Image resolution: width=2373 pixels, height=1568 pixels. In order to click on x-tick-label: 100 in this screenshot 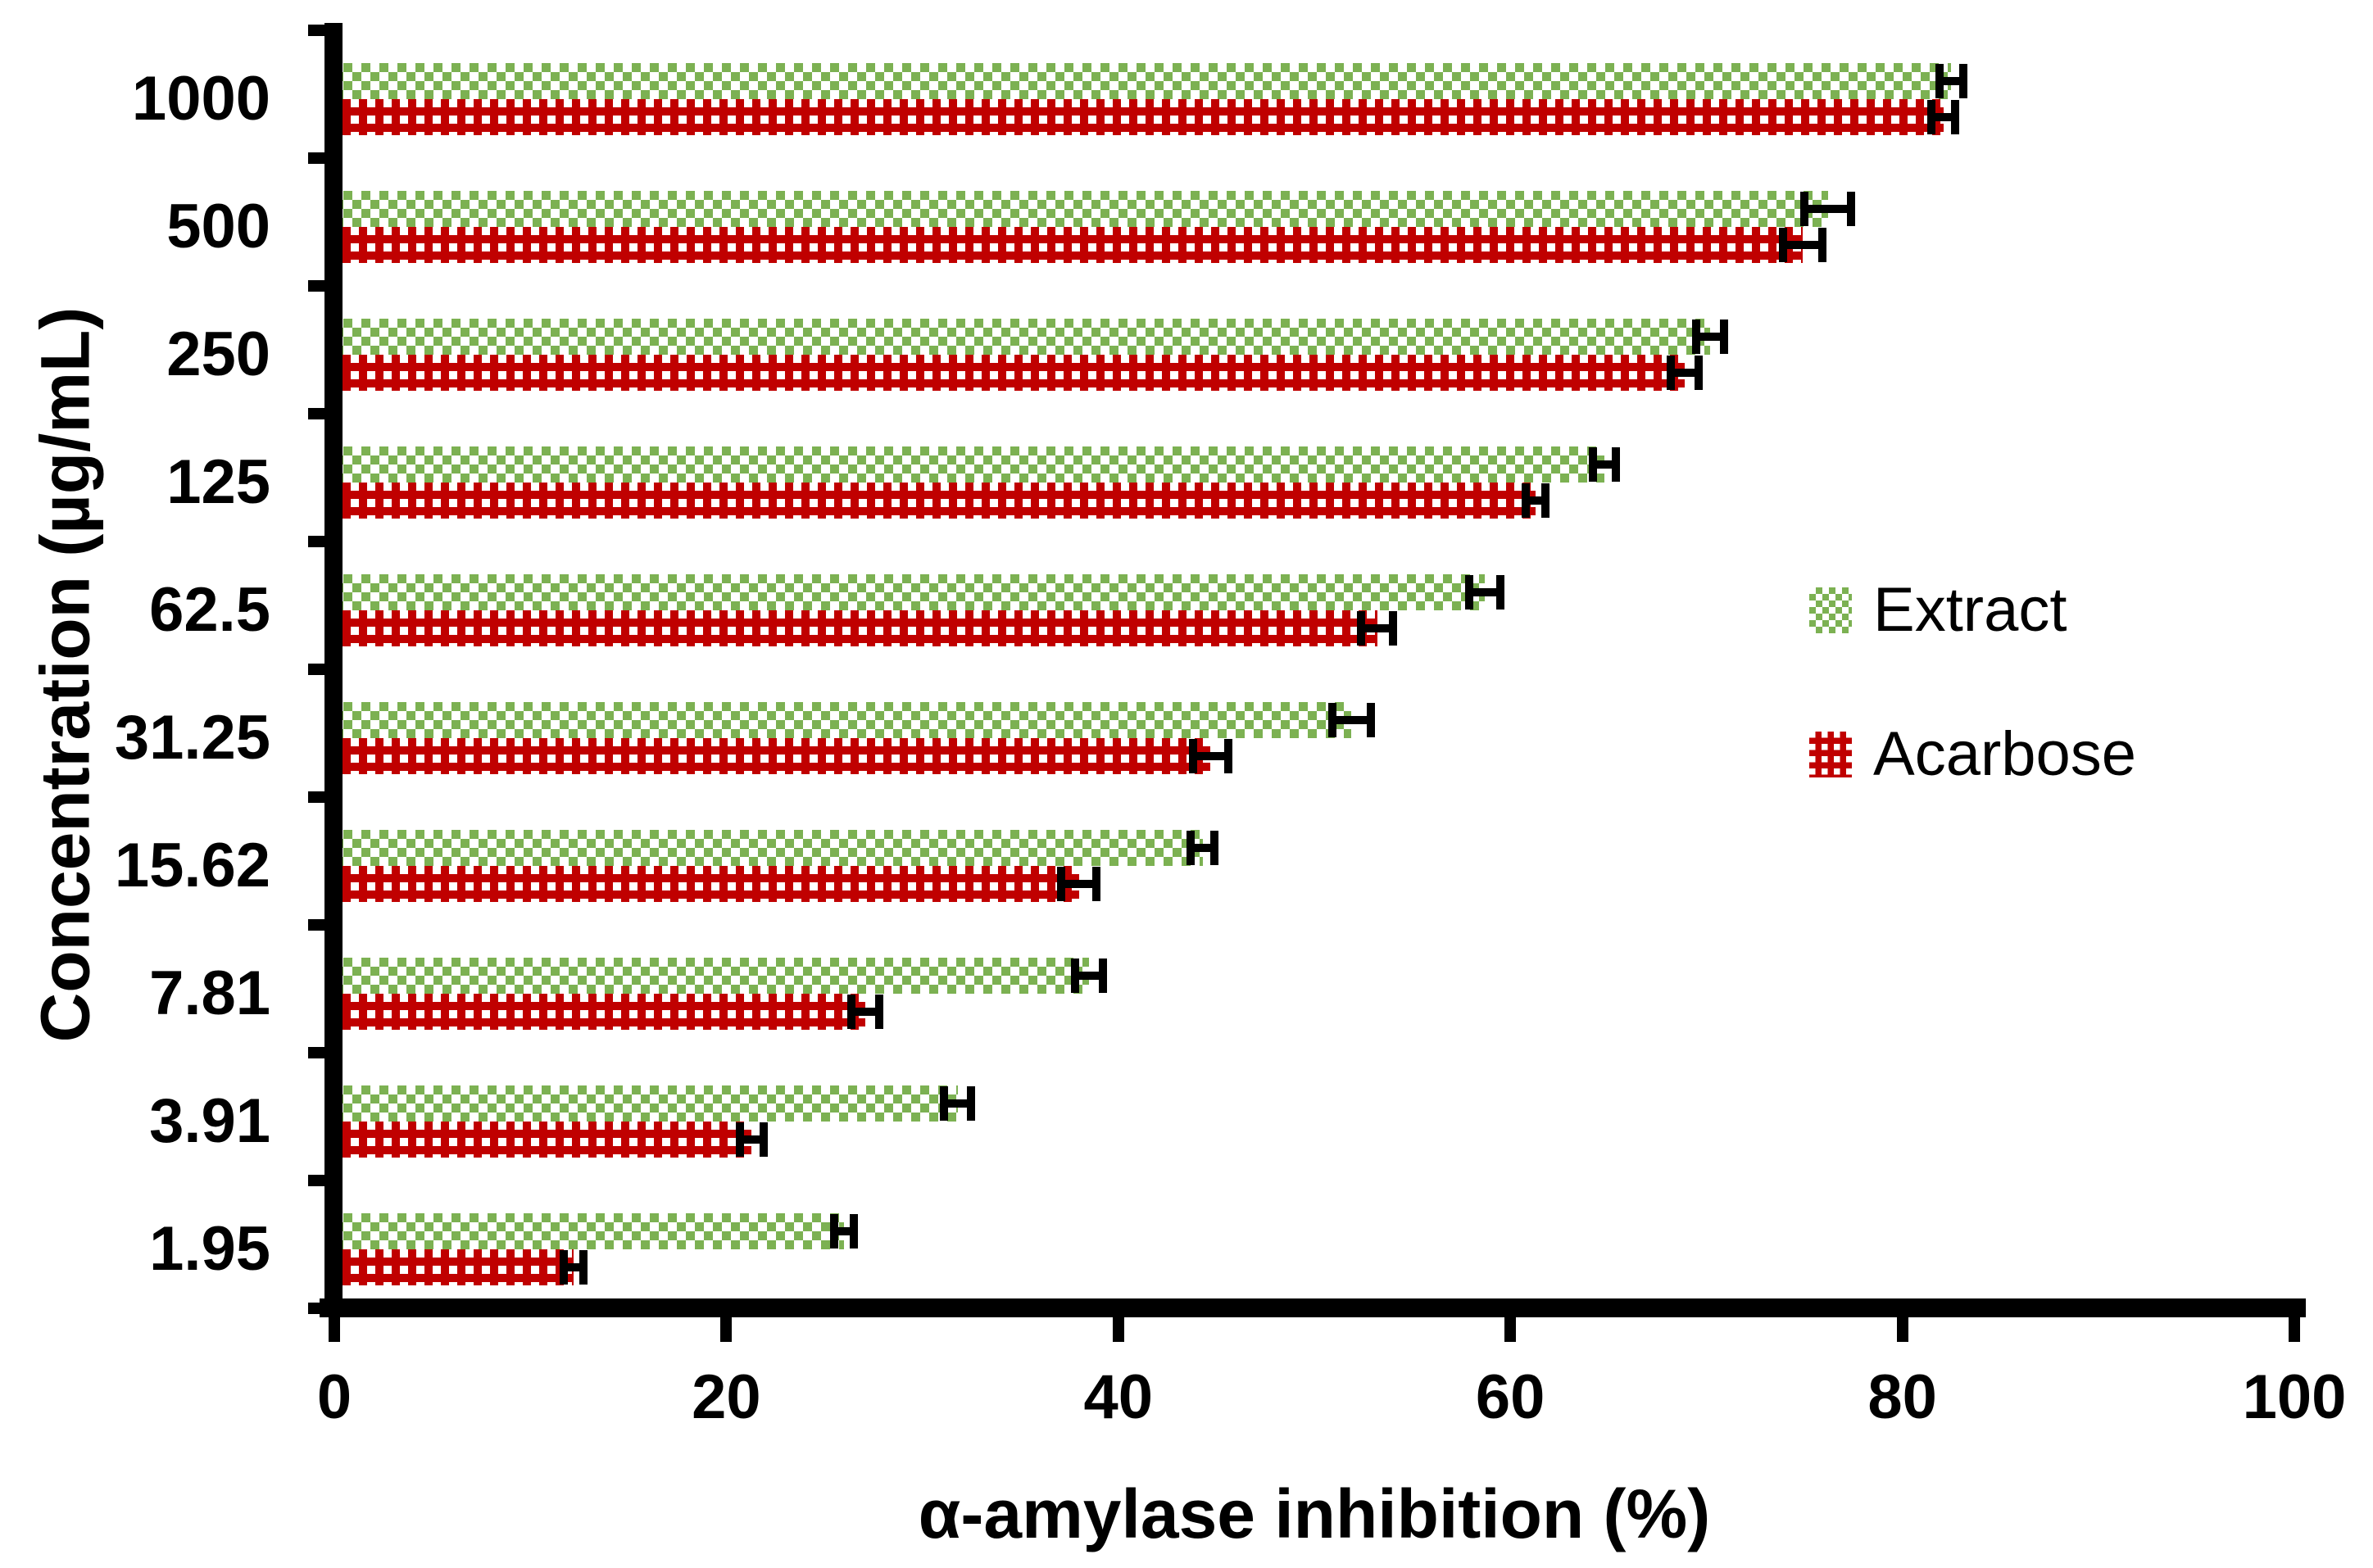, I will do `click(2294, 1397)`.